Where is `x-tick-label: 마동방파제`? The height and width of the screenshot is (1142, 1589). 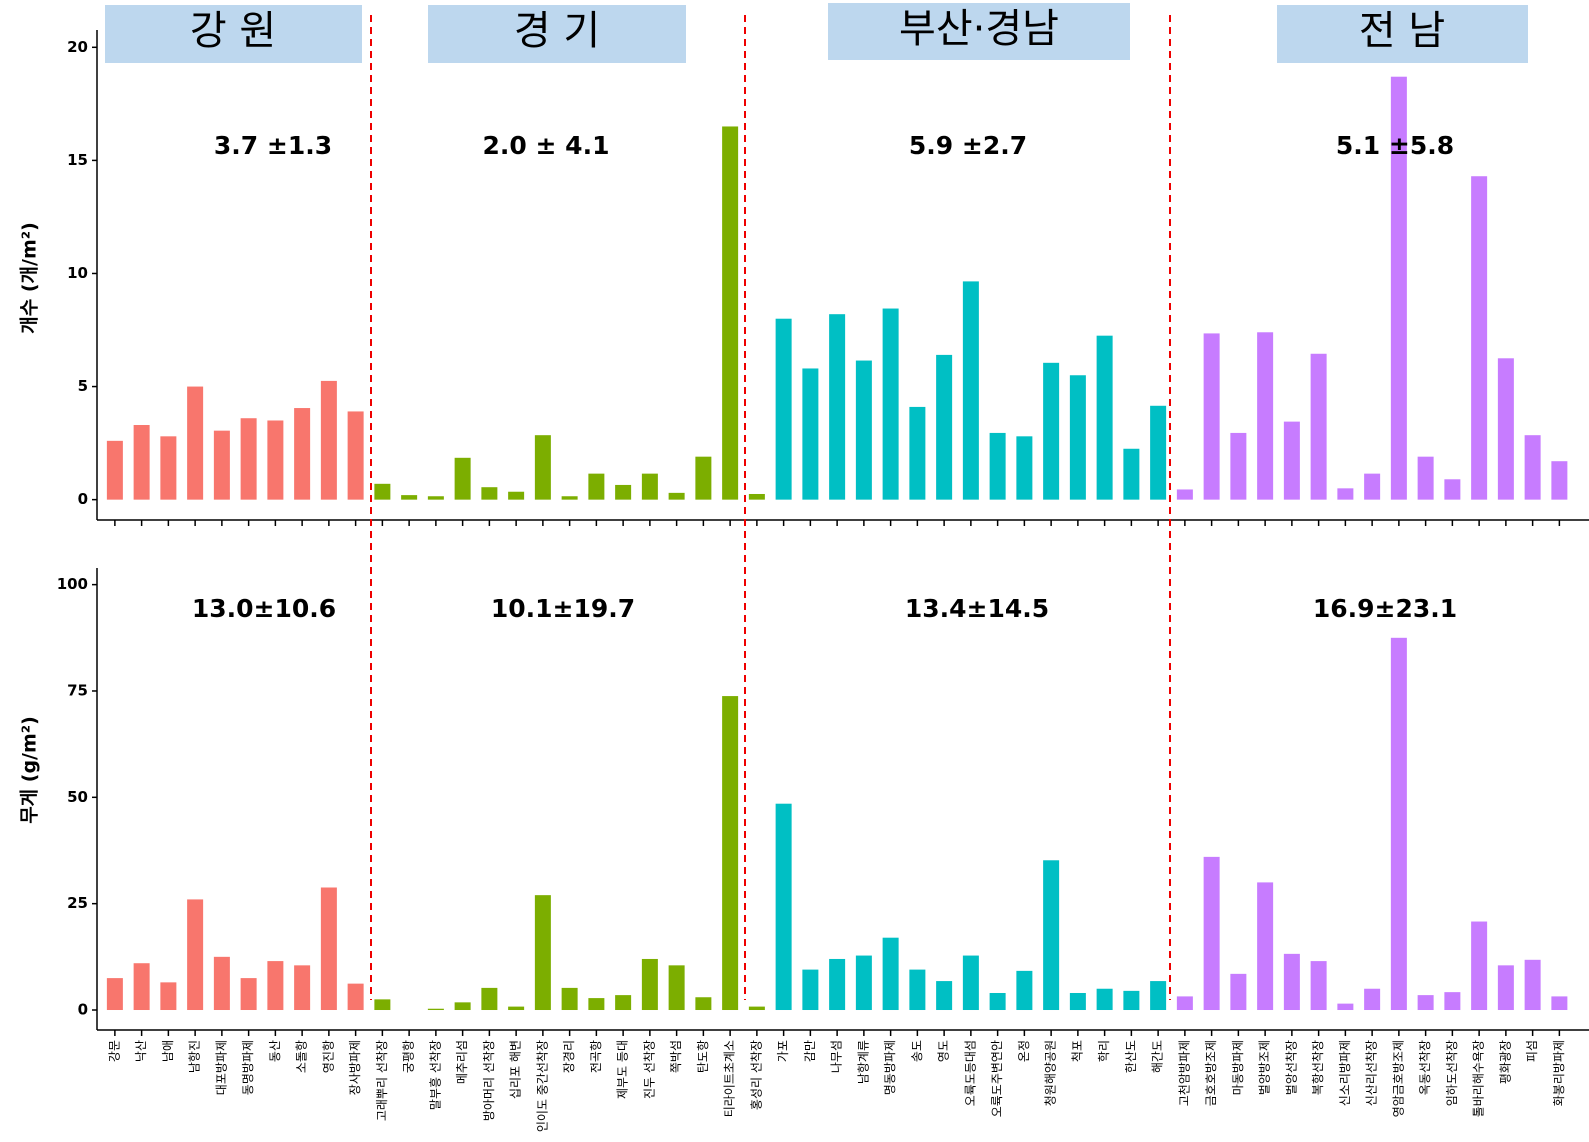 x-tick-label: 마동방파제 is located at coordinates (1238, 1067).